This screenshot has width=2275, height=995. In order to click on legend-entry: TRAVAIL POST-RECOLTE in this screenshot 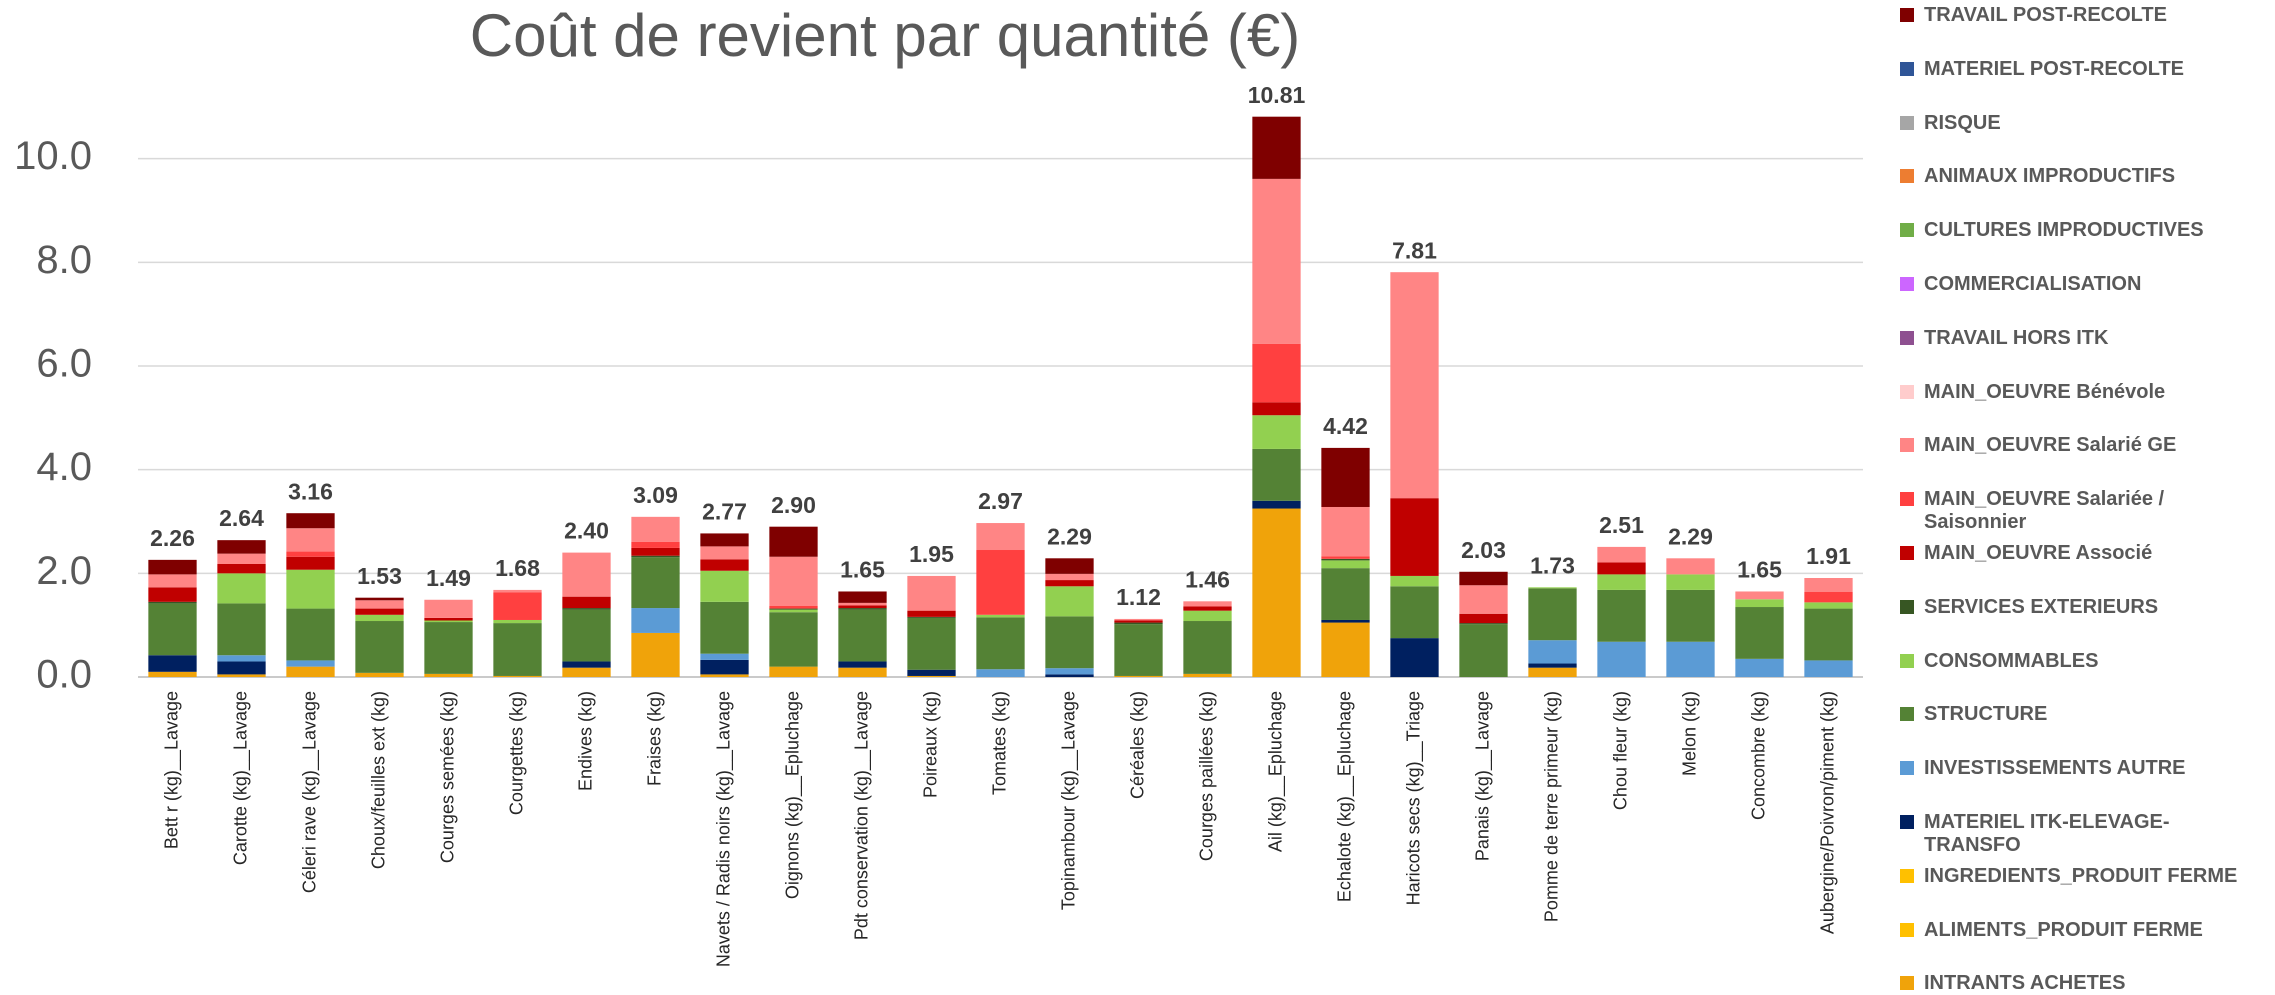, I will do `click(2085, 15)`.